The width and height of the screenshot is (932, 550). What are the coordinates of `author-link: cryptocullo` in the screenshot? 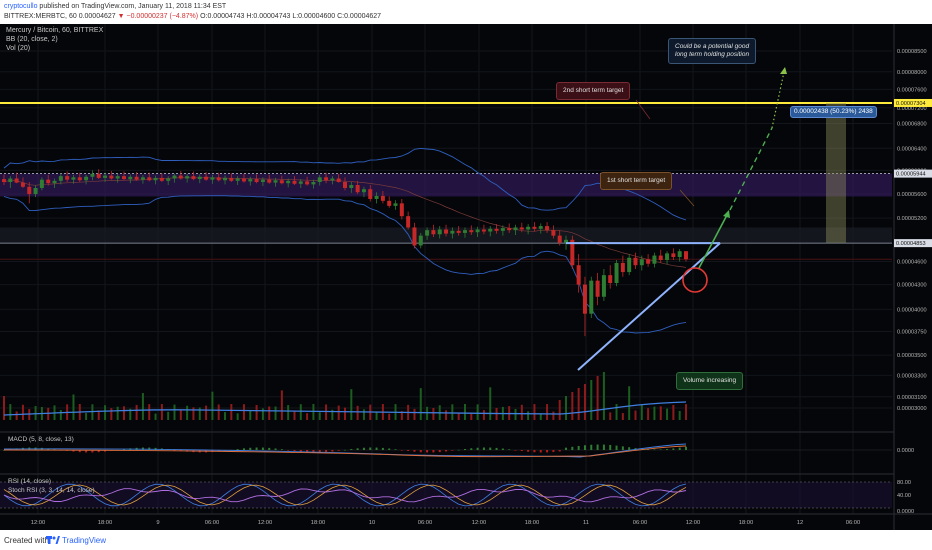 It's located at (21, 6).